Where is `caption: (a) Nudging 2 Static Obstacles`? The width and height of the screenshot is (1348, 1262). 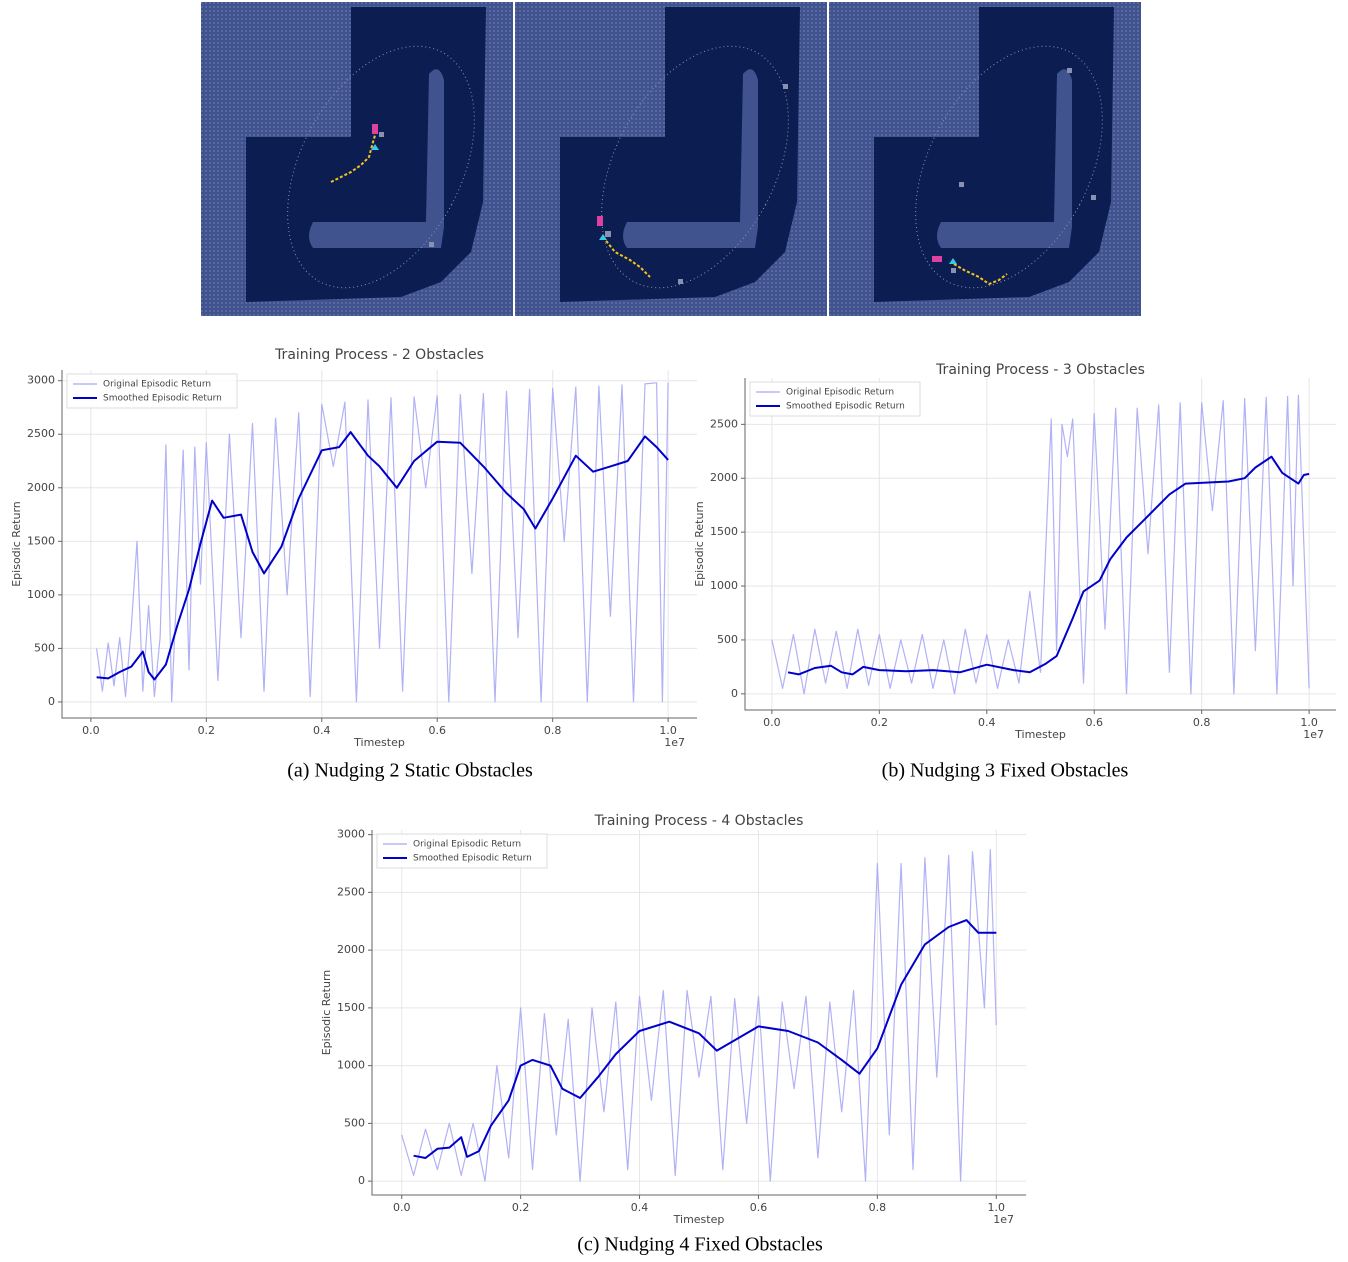 caption: (a) Nudging 2 Static Obstacles is located at coordinates (410, 771).